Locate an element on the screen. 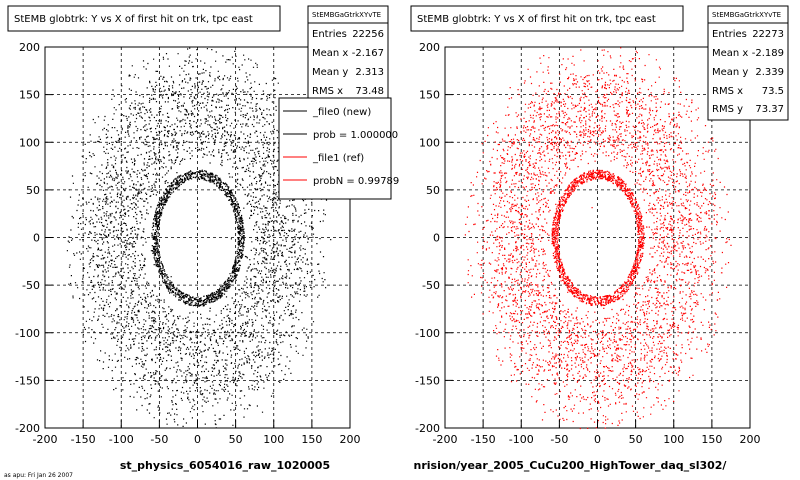 The image size is (800, 480). right-stats-meany-label: Mean y is located at coordinates (730, 72).